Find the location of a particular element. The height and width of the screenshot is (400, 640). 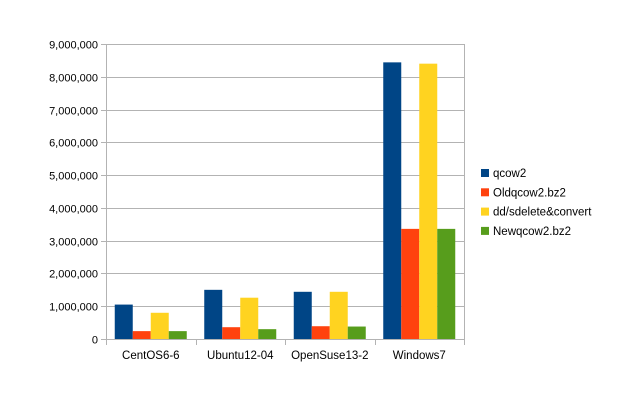

legend-label: qcow2 is located at coordinates (509, 174).